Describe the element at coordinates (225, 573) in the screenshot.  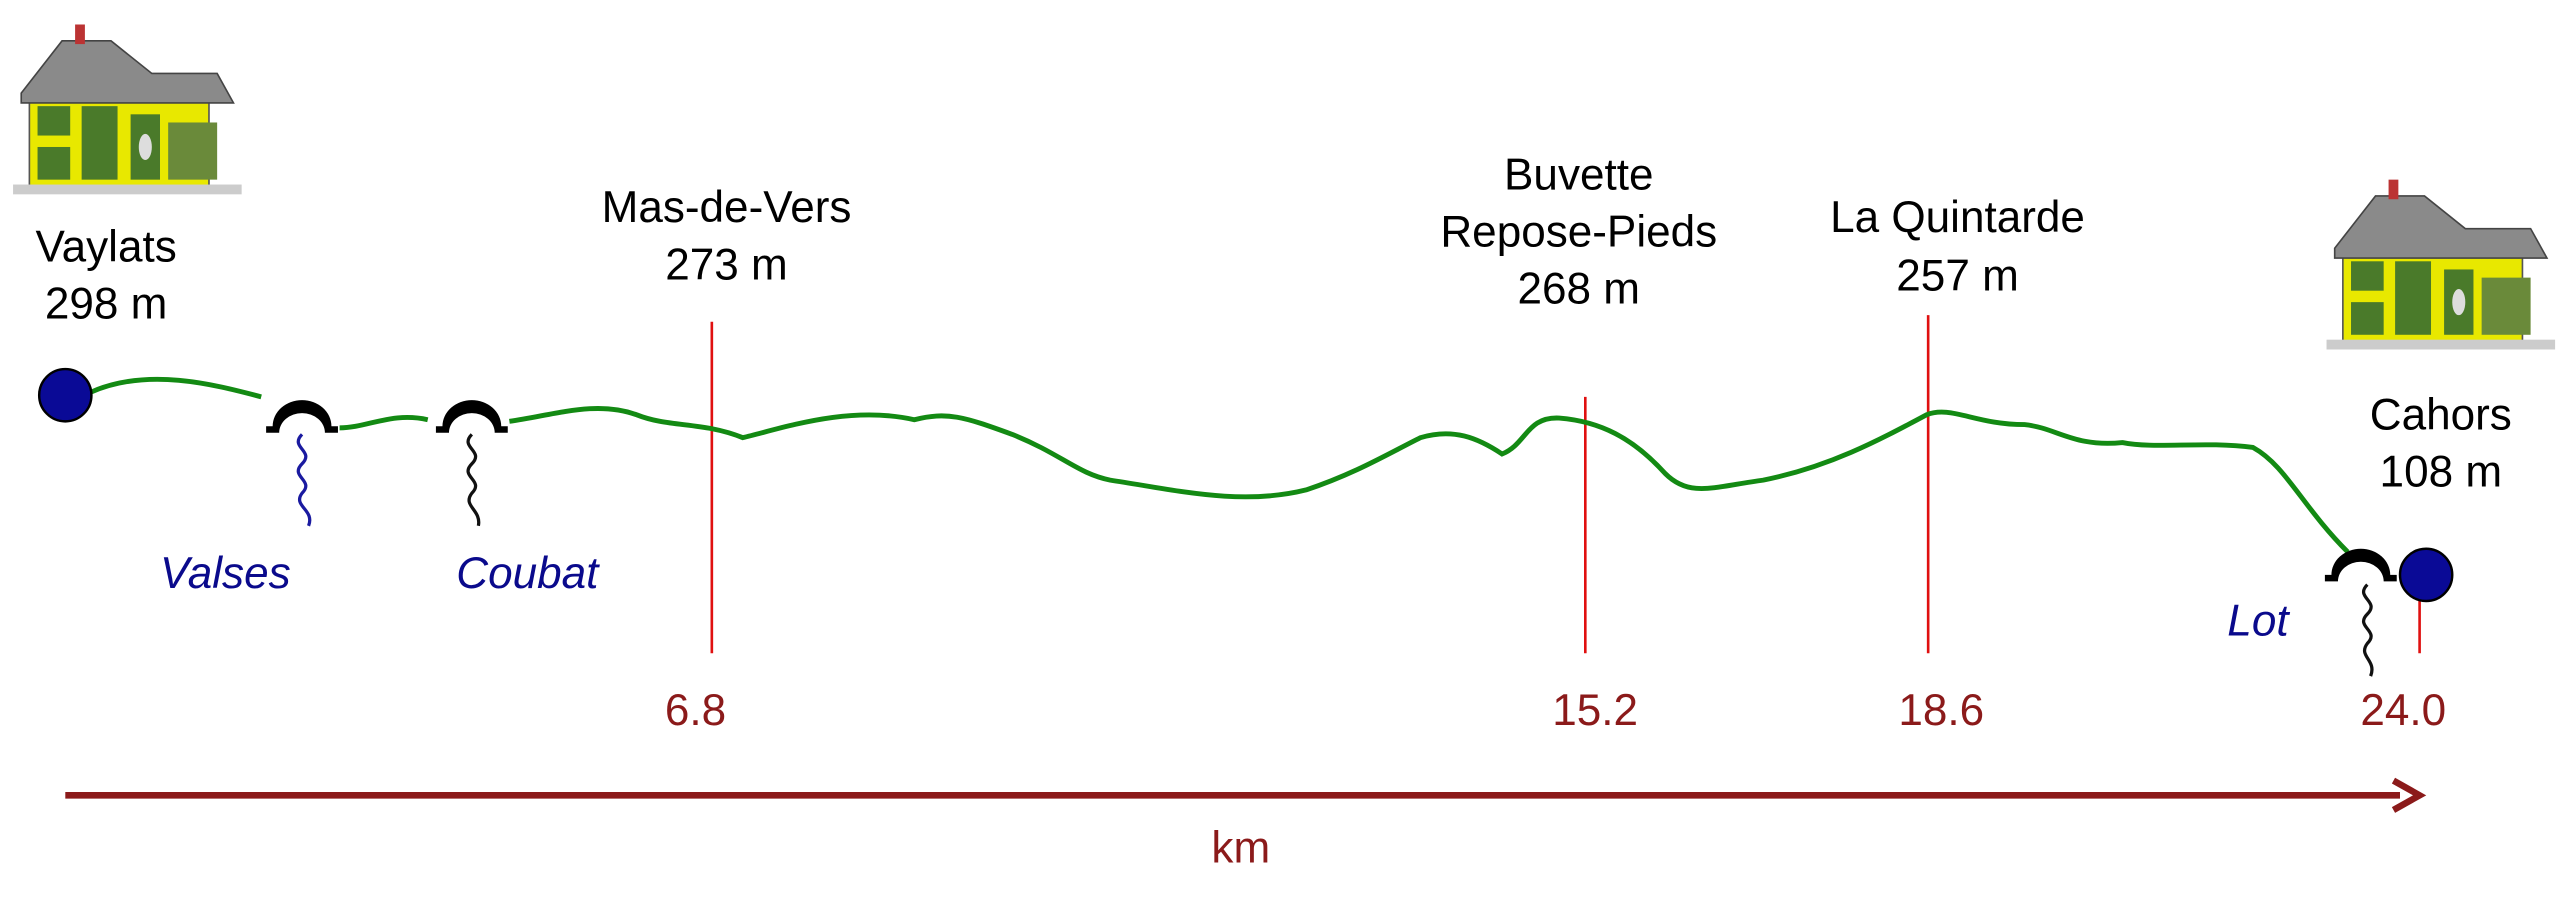
I see `stream-name: Valses` at that location.